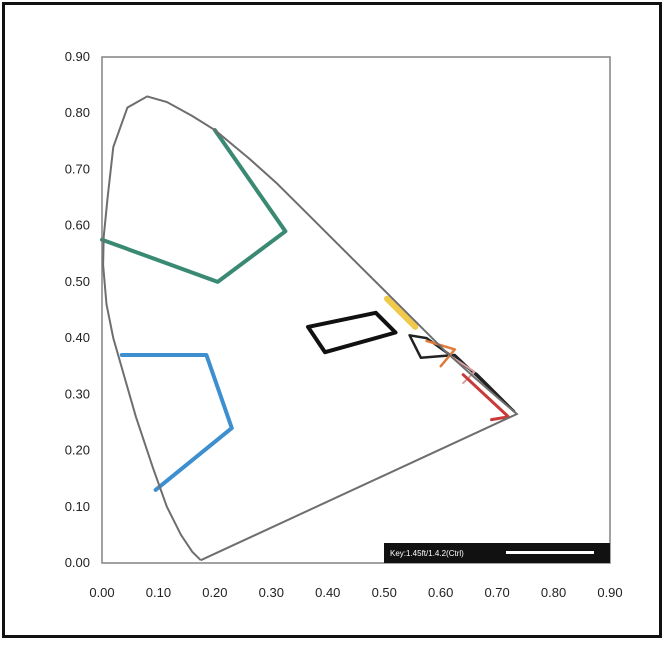 This screenshot has height=647, width=668. I want to click on x-tick-label: 0.10, so click(158, 592).